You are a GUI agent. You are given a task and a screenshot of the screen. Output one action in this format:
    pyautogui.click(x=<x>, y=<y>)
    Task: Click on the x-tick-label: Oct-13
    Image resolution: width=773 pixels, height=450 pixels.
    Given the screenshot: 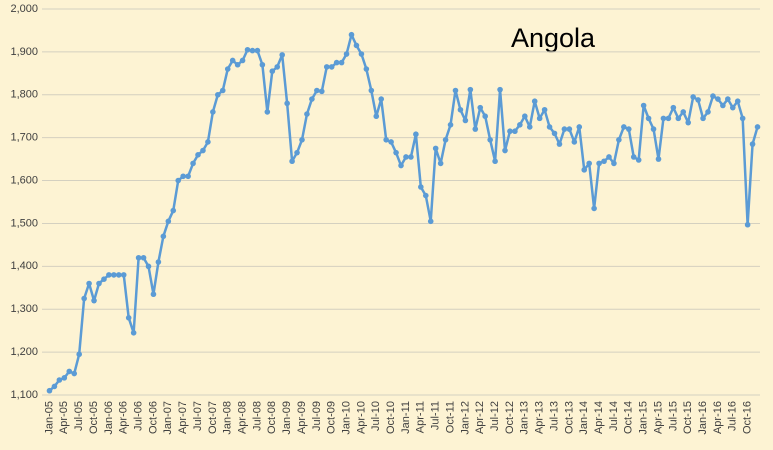 What is the action you would take?
    pyautogui.click(x=569, y=417)
    